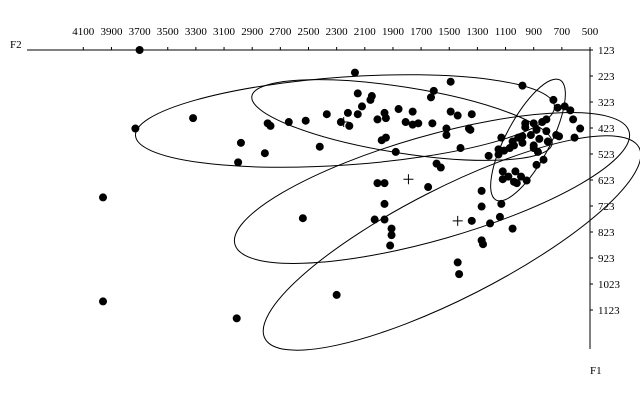 This screenshot has height=413, width=640. Describe the element at coordinates (606, 77) in the screenshot. I see `y-tick-label: 223` at that location.